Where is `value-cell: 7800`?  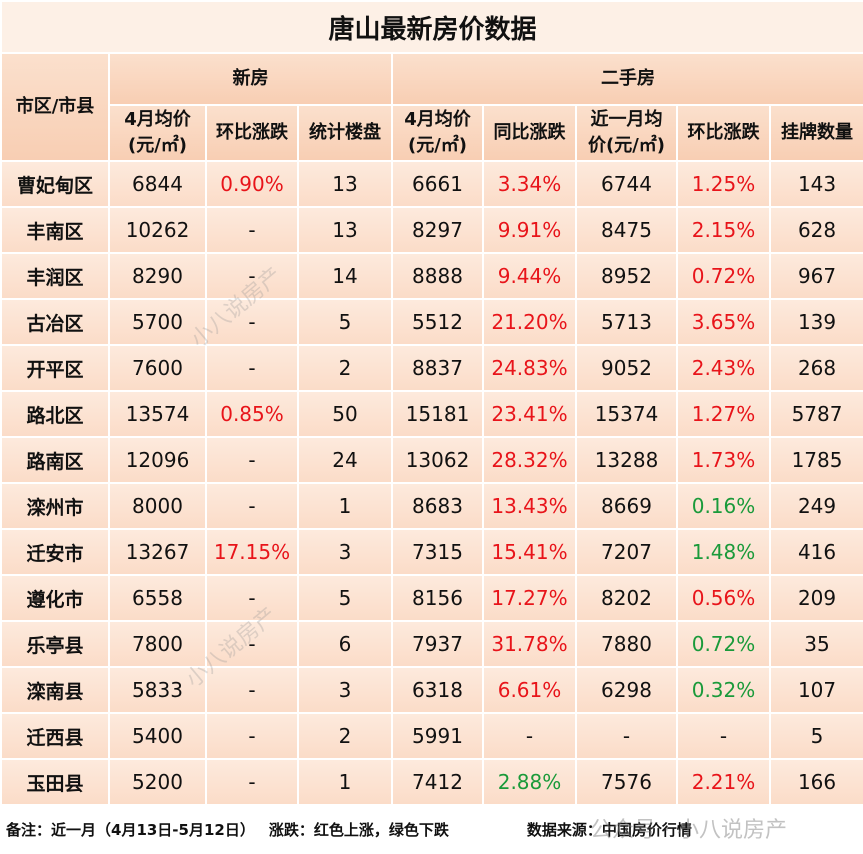
value-cell: 7800 is located at coordinates (157, 644).